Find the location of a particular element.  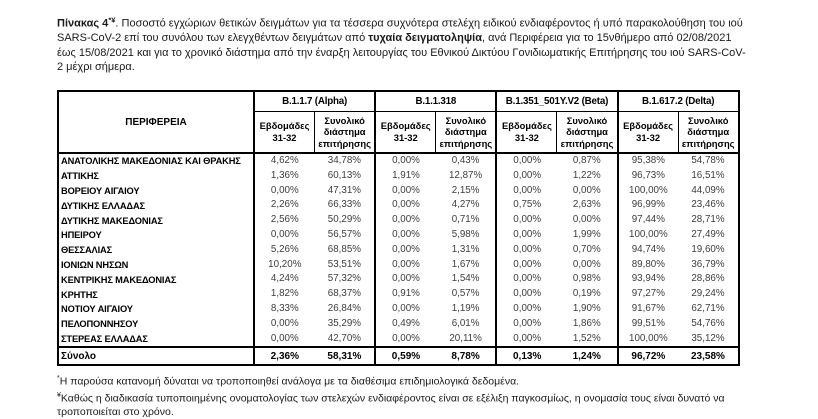

subheader-weeks-beta: Εβδομάδες 31-32 is located at coordinates (526, 133).